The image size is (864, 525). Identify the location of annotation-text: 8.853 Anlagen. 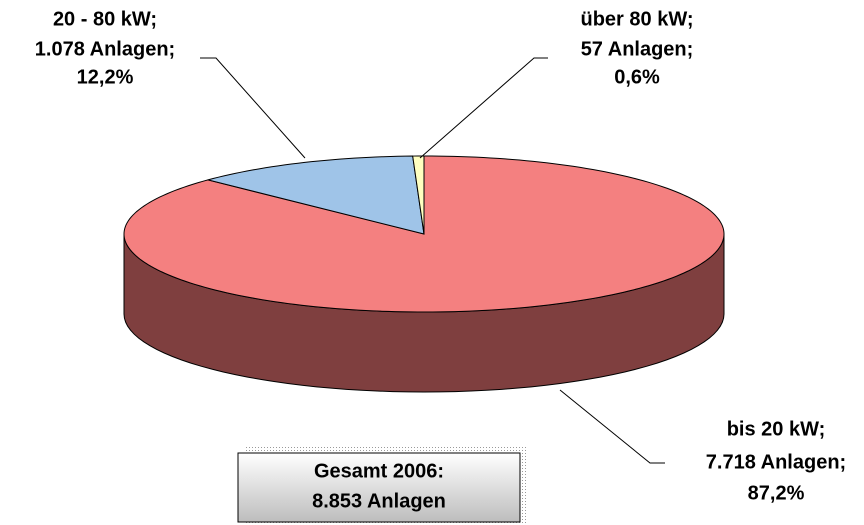
(379, 501).